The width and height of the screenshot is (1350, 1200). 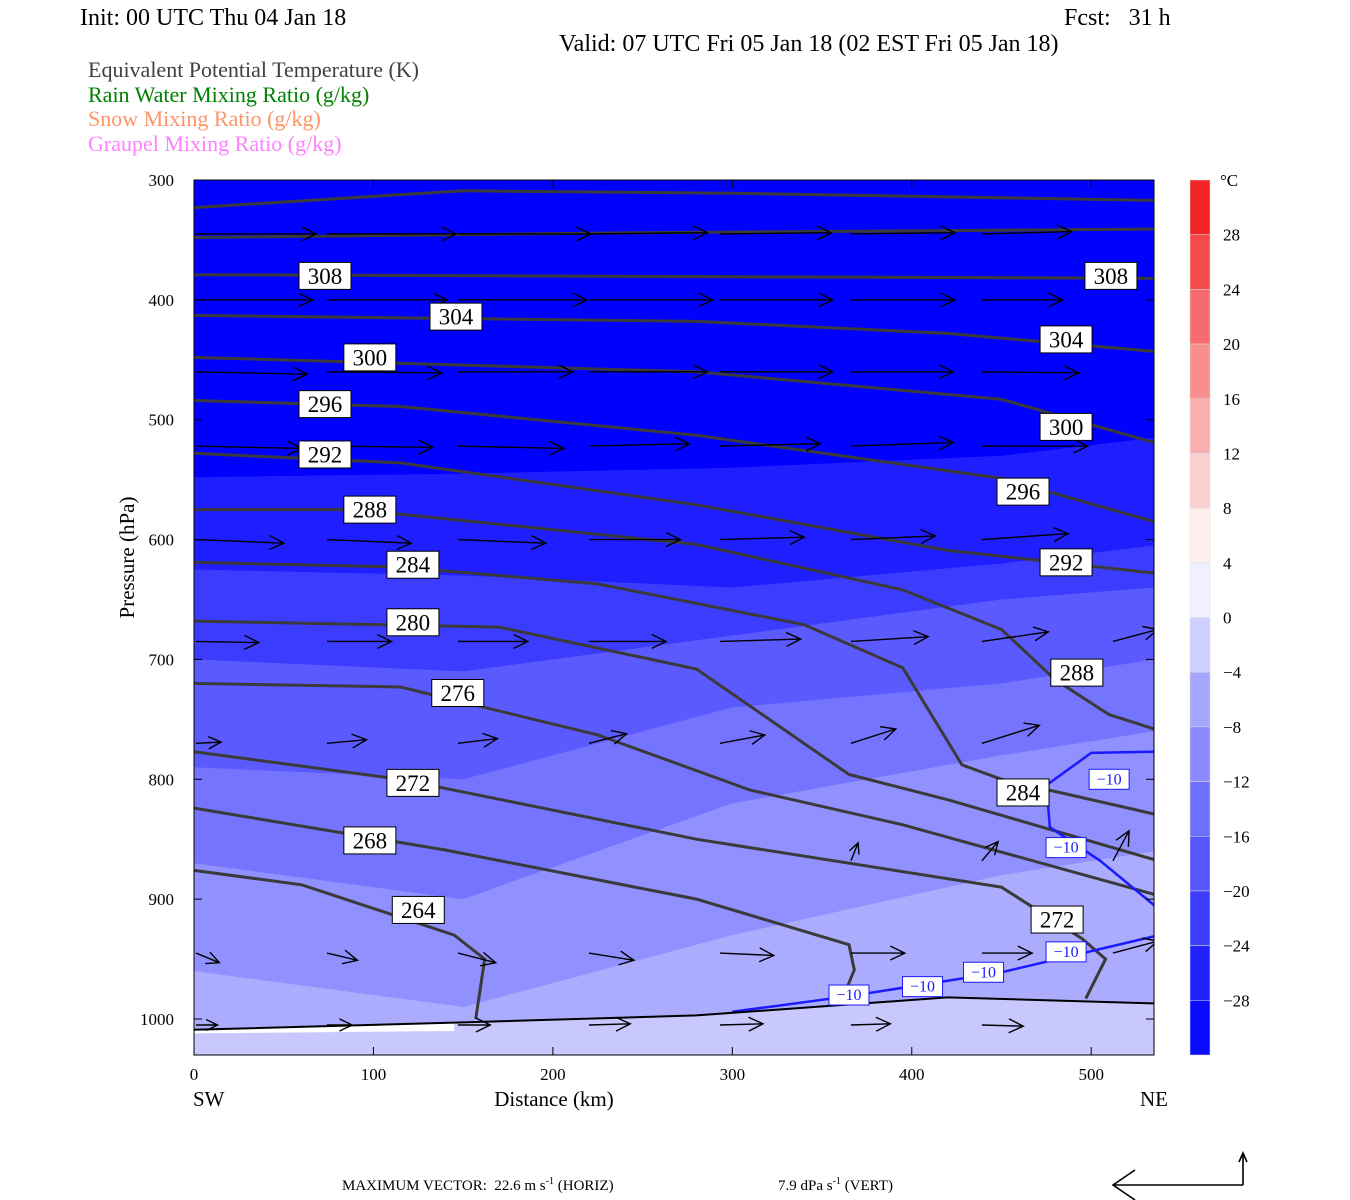 What do you see at coordinates (162, 540) in the screenshot?
I see `y-tick-label: 600` at bounding box center [162, 540].